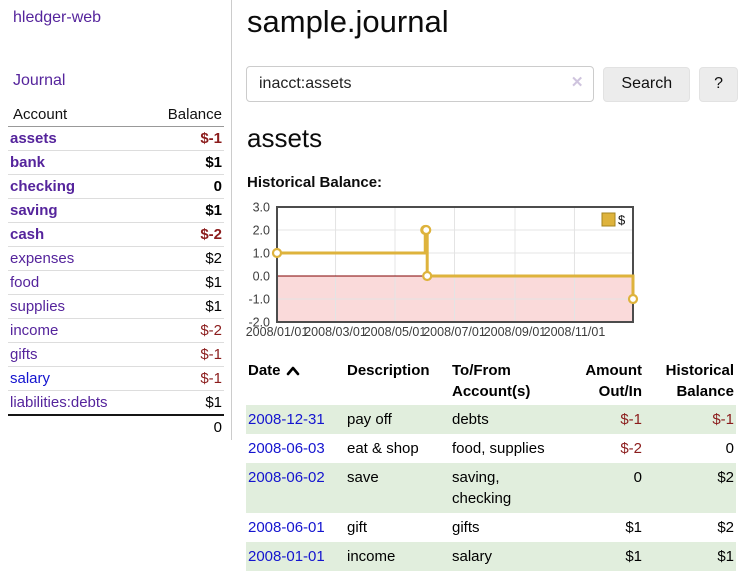 The image size is (742, 582). Describe the element at coordinates (292, 371) in the screenshot. I see `sort-ascending-icon` at that location.